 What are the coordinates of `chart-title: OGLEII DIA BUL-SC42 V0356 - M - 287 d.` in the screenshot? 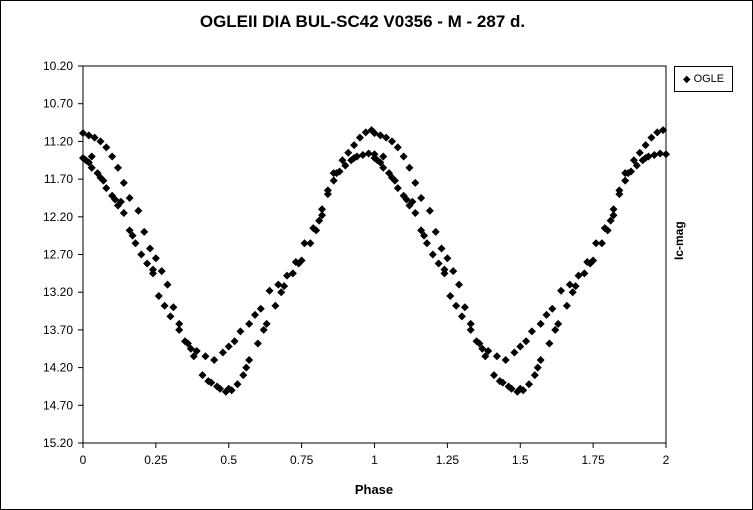 It's located at (362, 21).